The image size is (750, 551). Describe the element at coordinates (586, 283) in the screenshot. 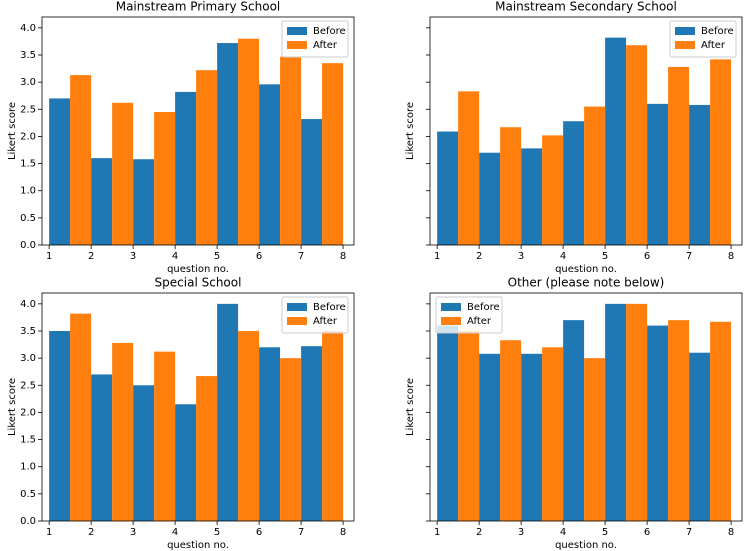

I see `subplot-title: Other (please note below)` at that location.